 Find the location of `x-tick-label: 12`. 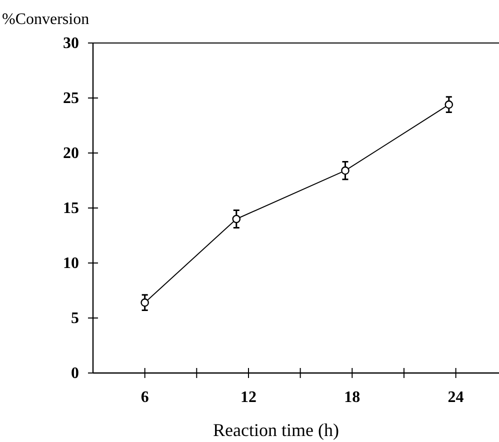

x-tick-label: 12 is located at coordinates (248, 397).